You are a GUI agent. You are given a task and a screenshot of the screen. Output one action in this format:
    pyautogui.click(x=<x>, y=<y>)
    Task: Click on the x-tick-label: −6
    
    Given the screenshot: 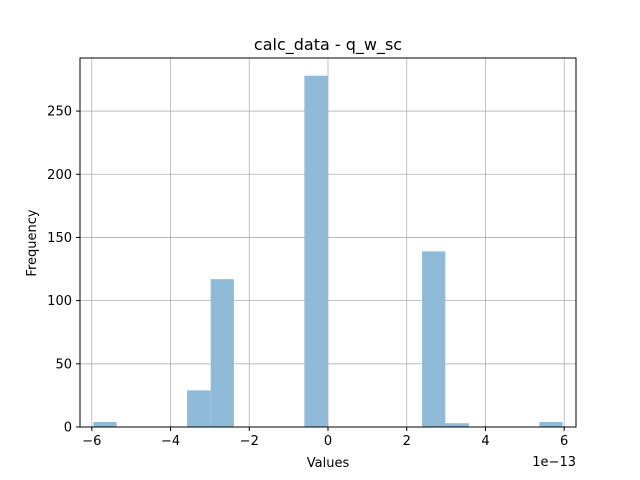 What is the action you would take?
    pyautogui.click(x=91, y=441)
    